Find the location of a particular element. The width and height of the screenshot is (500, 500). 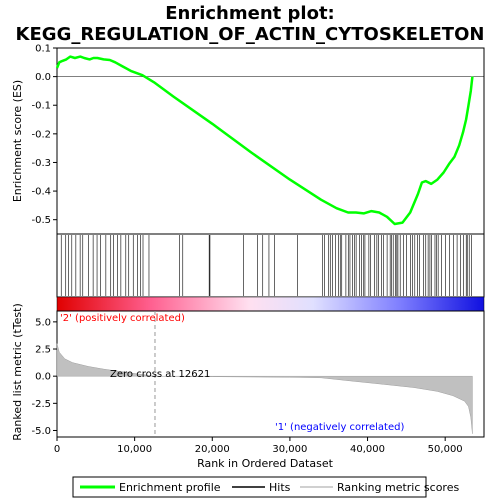

es-tick-label: 0.1 is located at coordinates (43, 49).